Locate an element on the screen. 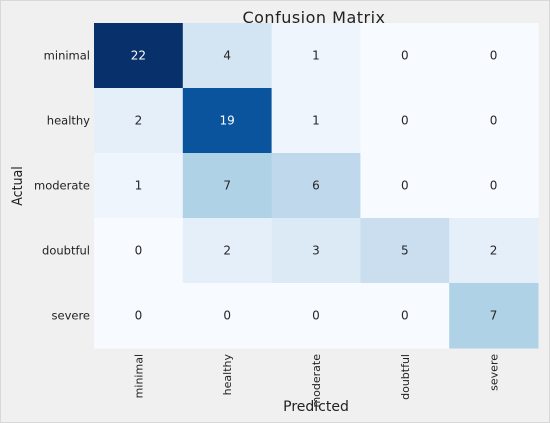 This screenshot has width=550, height=423. y-tick-label: severe is located at coordinates (71, 316).